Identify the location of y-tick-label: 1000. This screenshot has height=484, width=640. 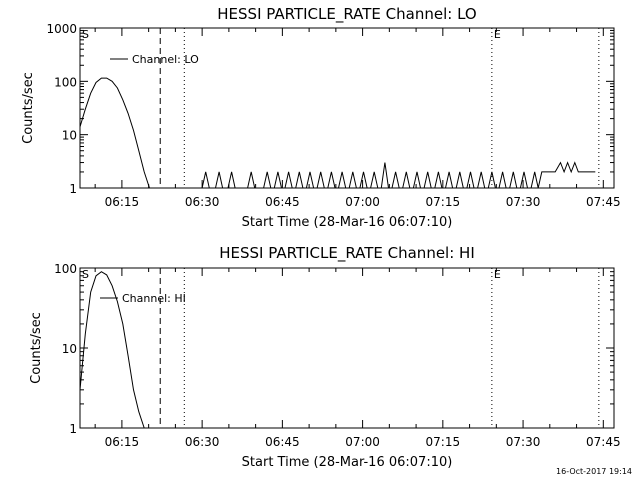
(61, 29).